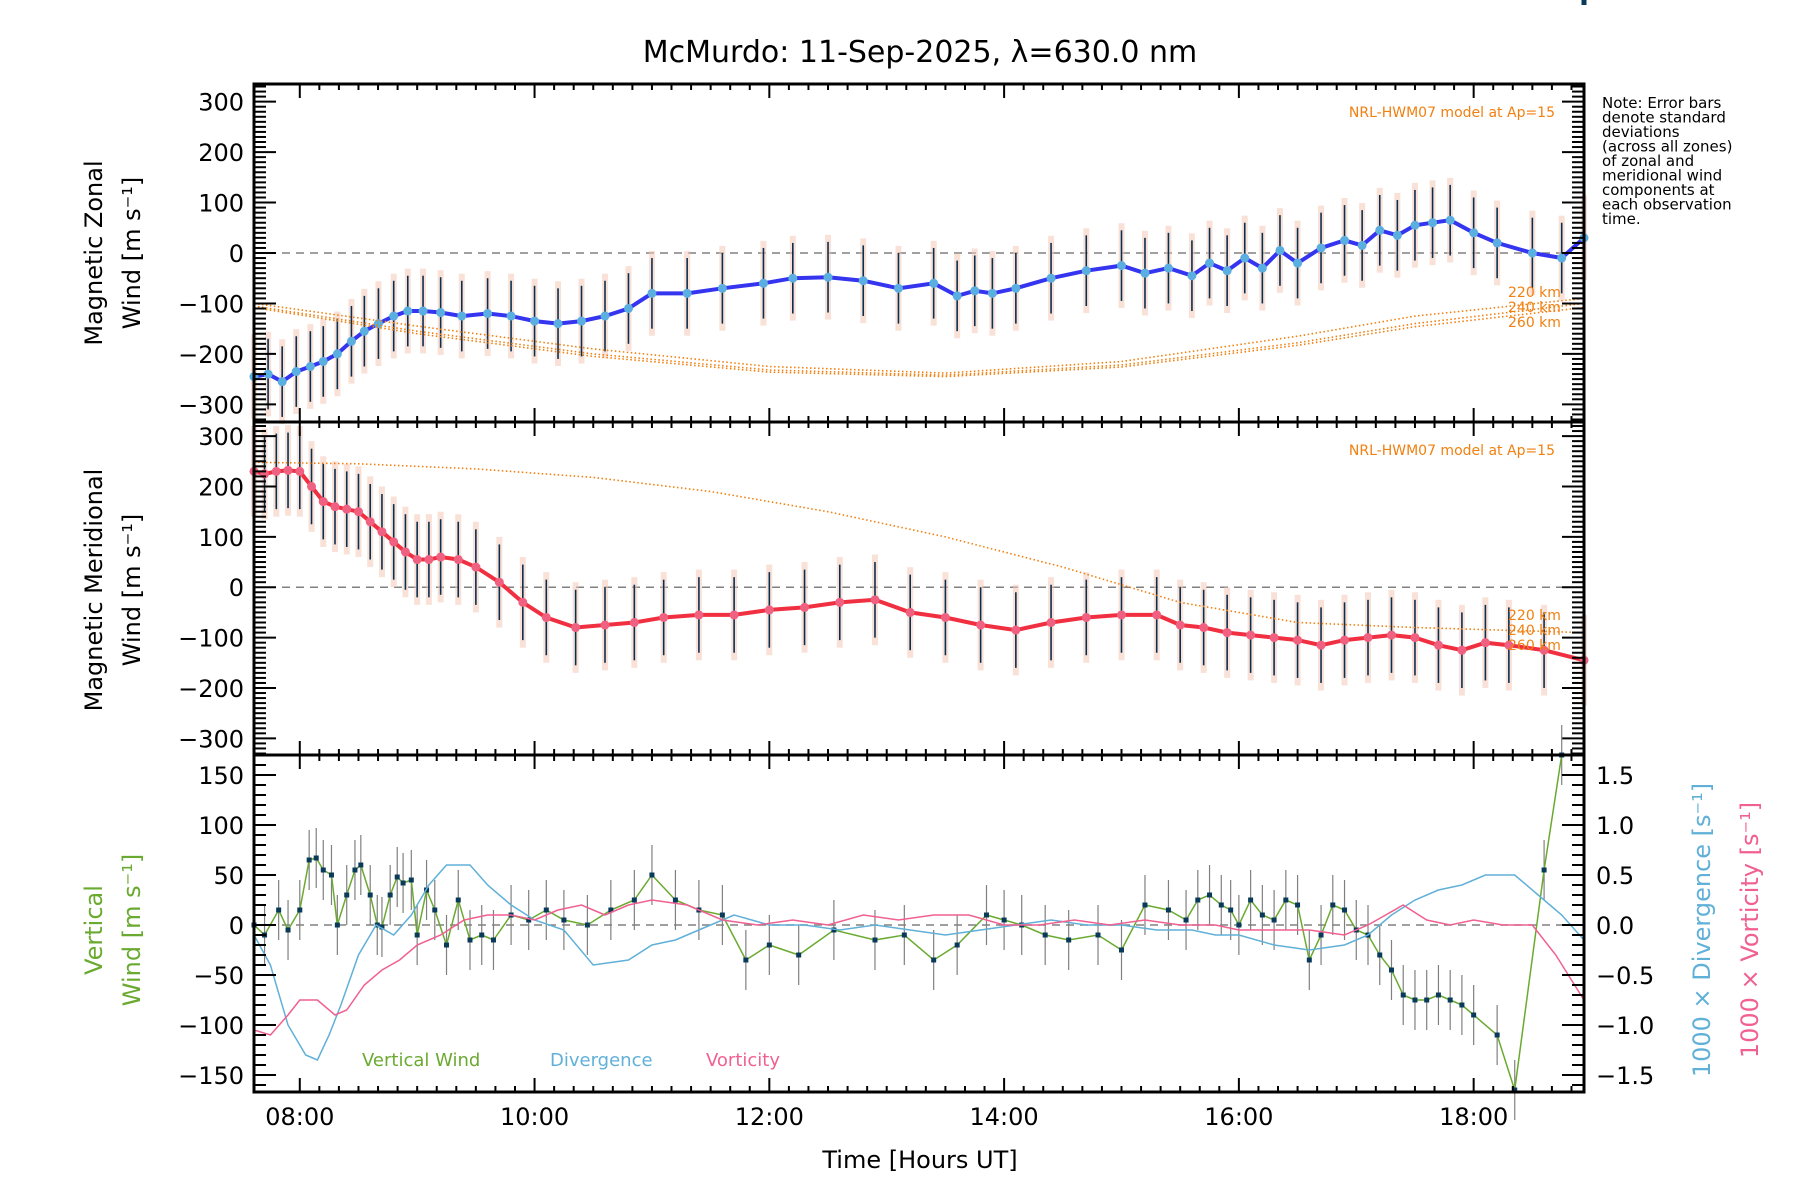 Image resolution: width=1800 pixels, height=1200 pixels. Describe the element at coordinates (221, 437) in the screenshot. I see `meridional-ytick-label: 300` at that location.